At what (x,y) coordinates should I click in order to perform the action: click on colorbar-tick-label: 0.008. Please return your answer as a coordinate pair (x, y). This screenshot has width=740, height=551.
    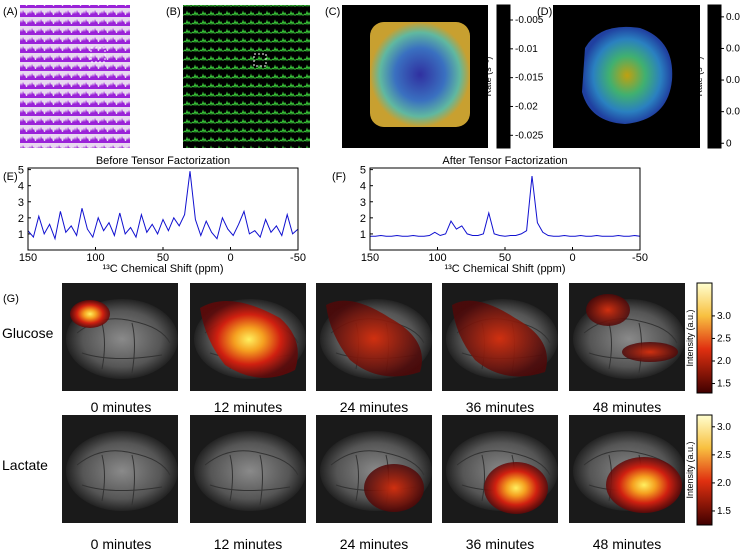
    Looking at the image, I should click on (733, 80).